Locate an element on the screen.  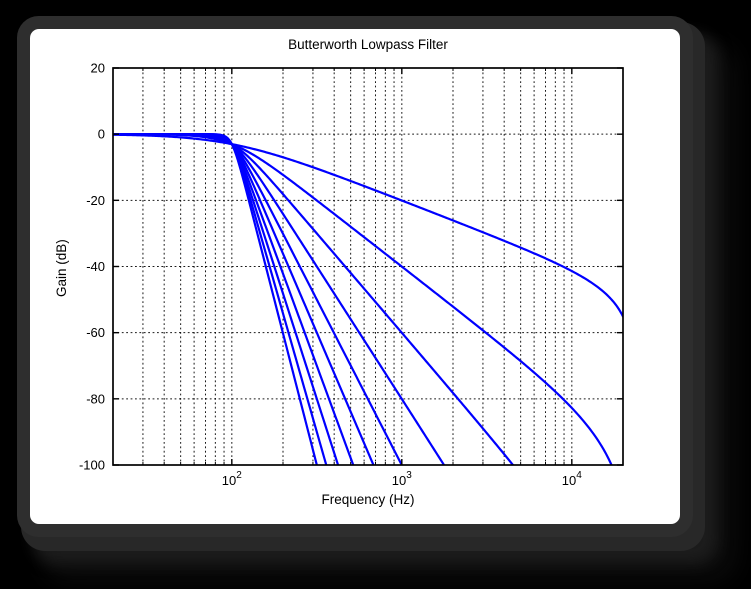
y-tick-label: -60 is located at coordinates (95, 332).